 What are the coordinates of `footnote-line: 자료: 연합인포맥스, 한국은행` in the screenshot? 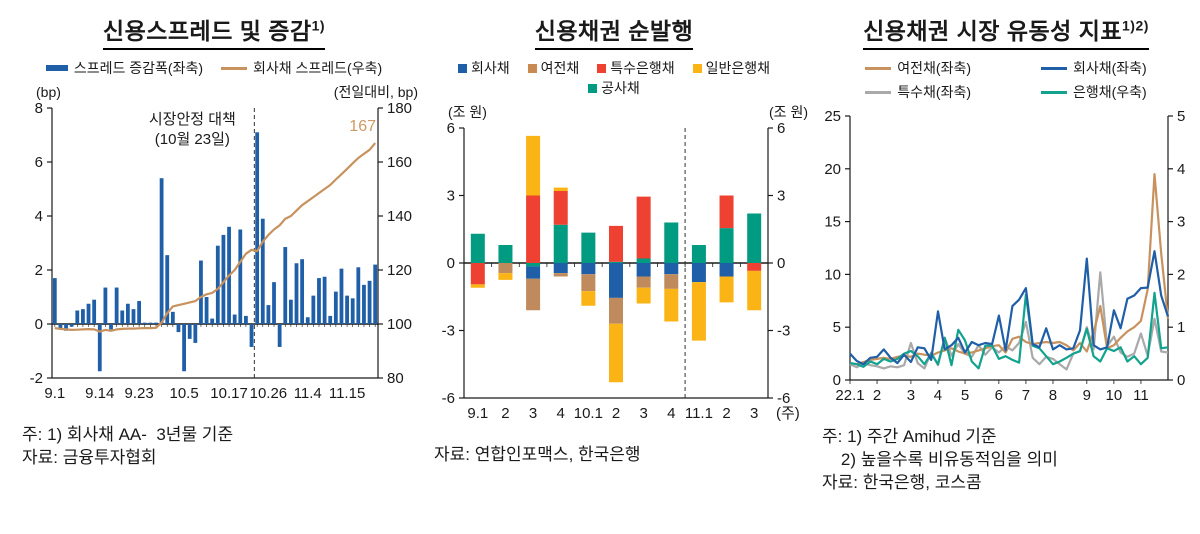 It's located at (537, 454).